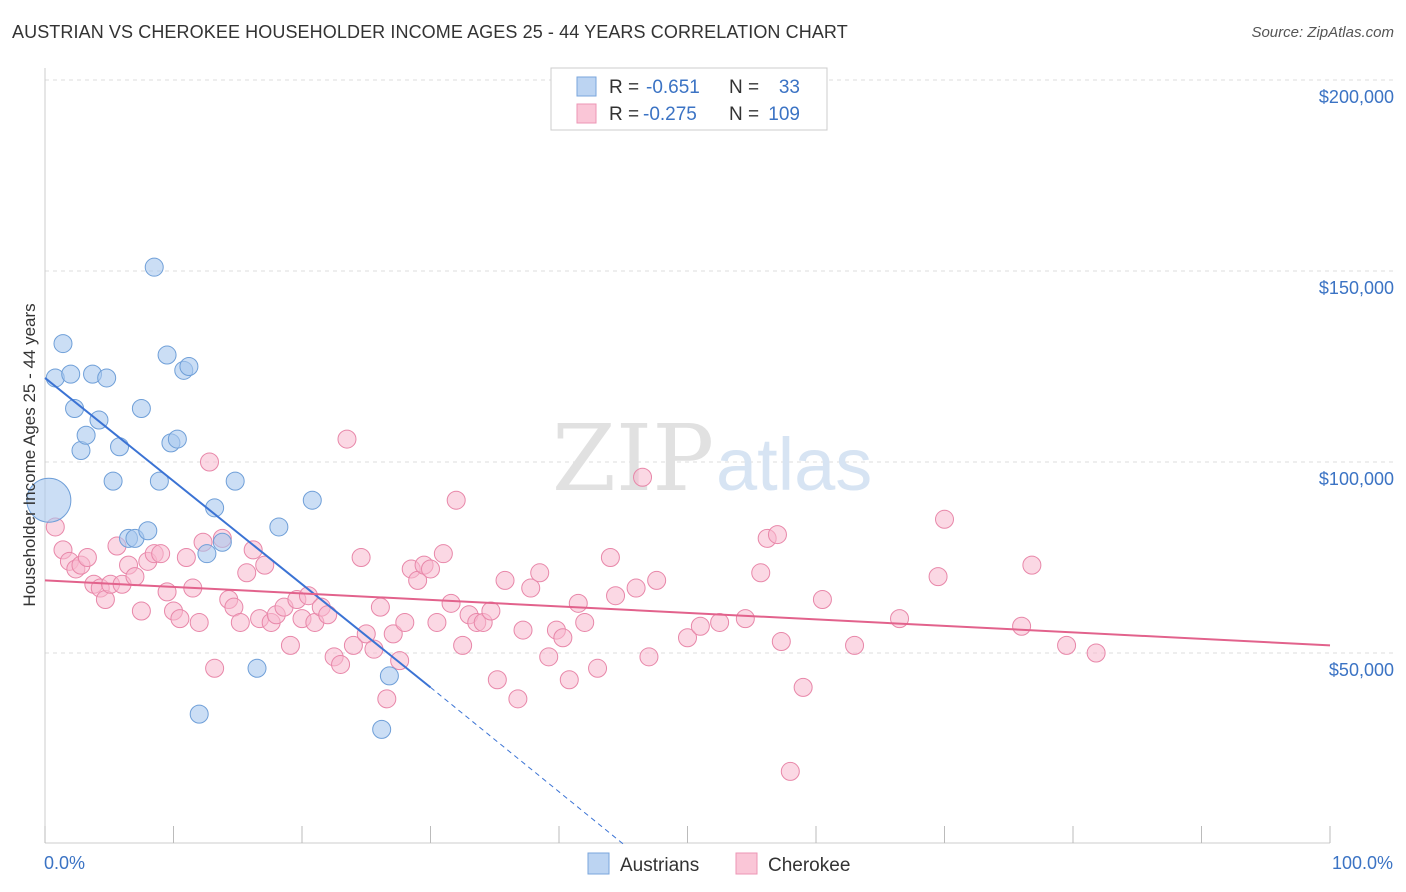 This screenshot has width=1406, height=892. I want to click on legend-r-value: -0.275, so click(670, 114).